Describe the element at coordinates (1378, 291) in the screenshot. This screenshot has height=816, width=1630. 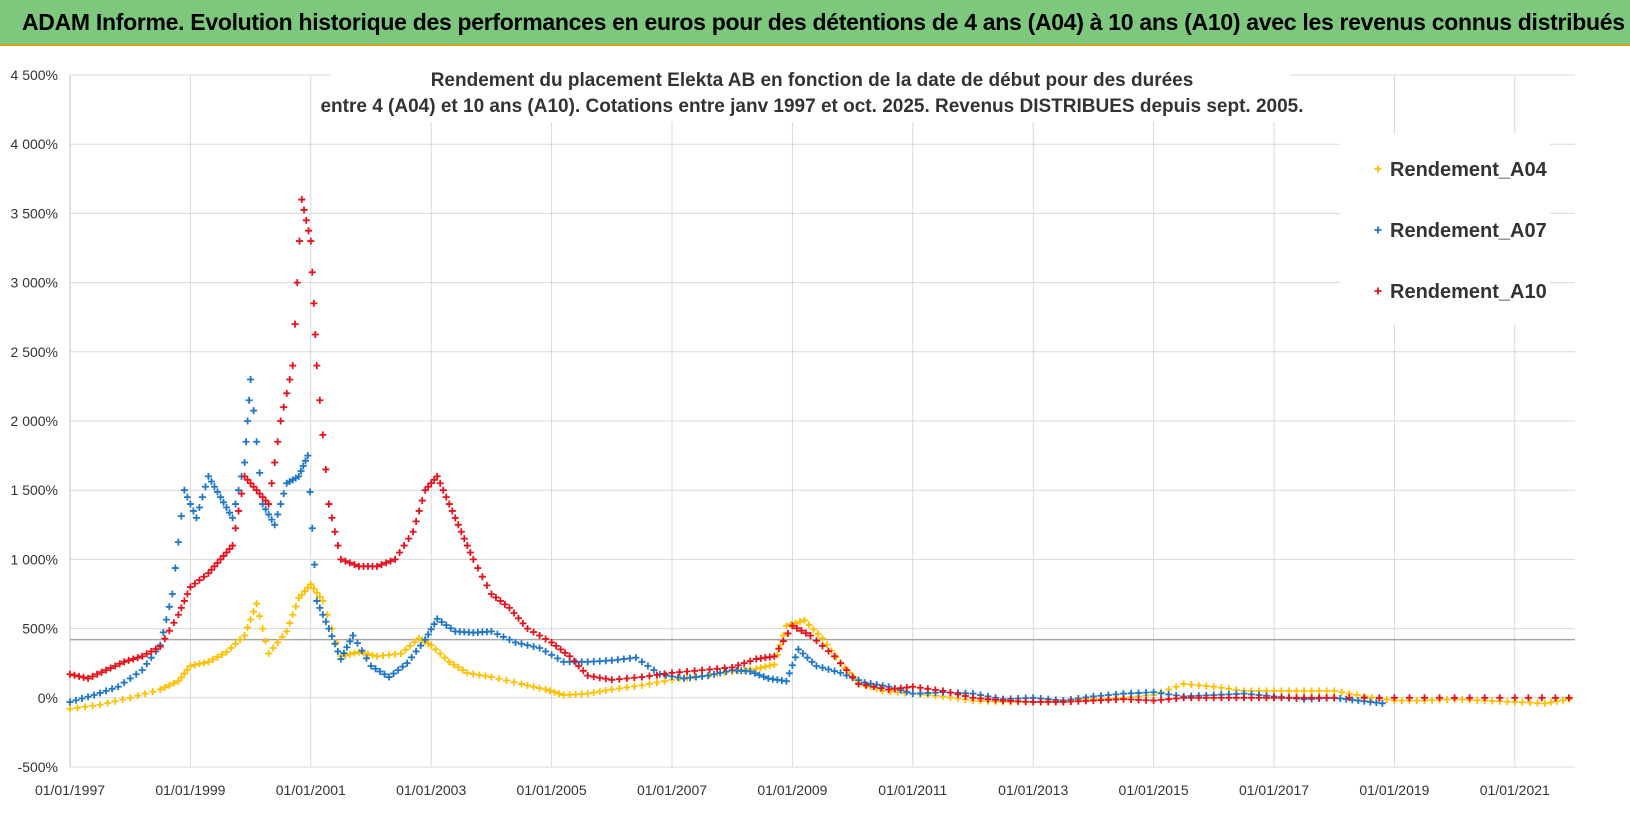
I see `legend-marker` at that location.